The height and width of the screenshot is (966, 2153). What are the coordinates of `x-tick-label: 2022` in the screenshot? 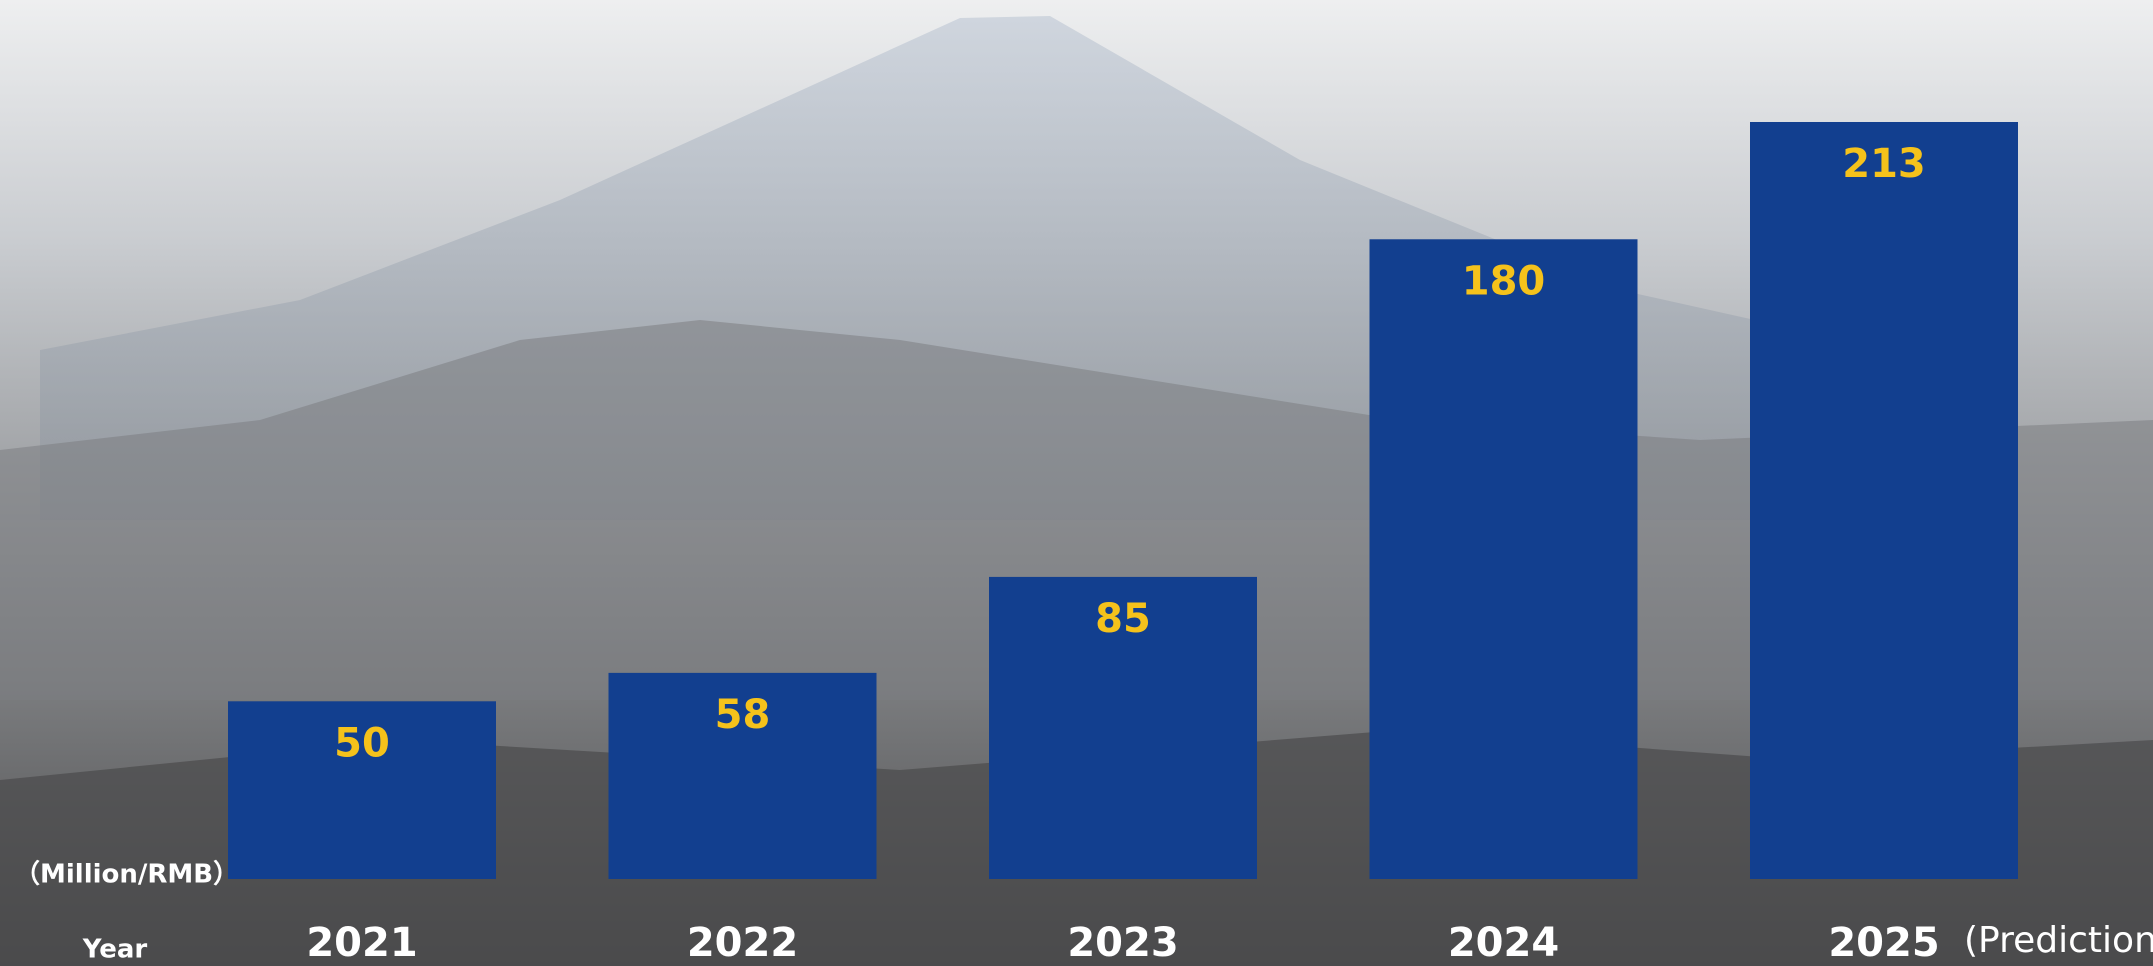 It's located at (742, 943).